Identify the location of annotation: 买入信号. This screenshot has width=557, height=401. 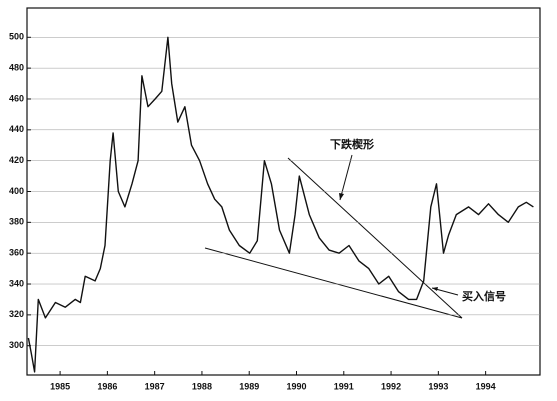
(484, 296).